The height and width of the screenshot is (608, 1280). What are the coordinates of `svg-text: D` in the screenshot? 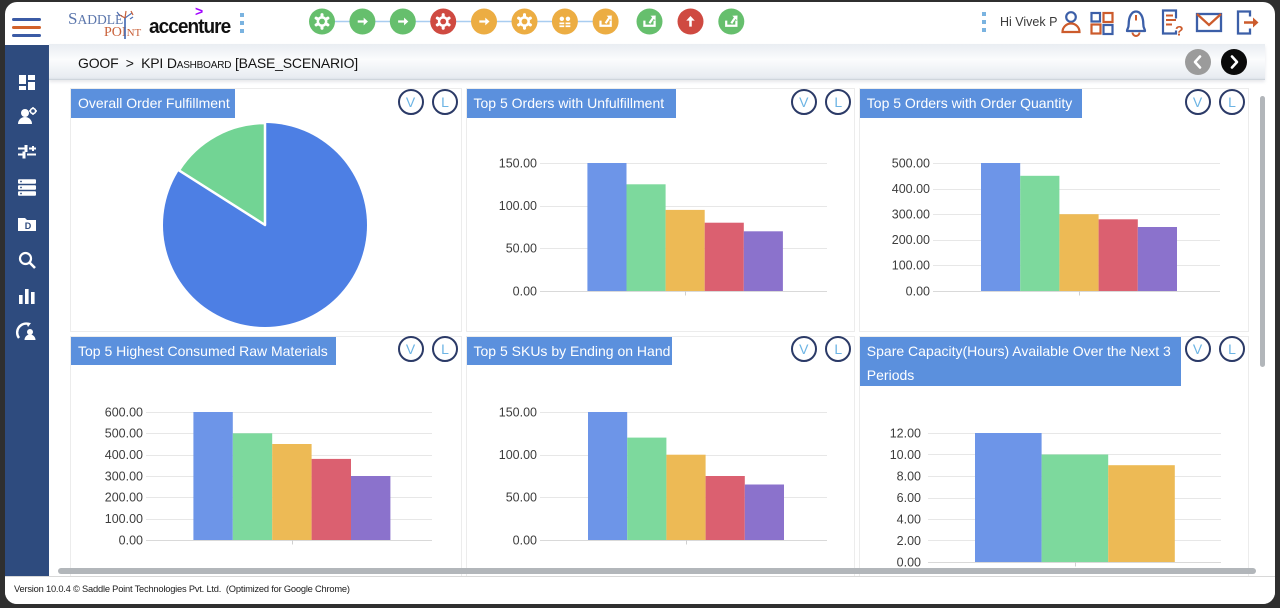 It's located at (28, 226).